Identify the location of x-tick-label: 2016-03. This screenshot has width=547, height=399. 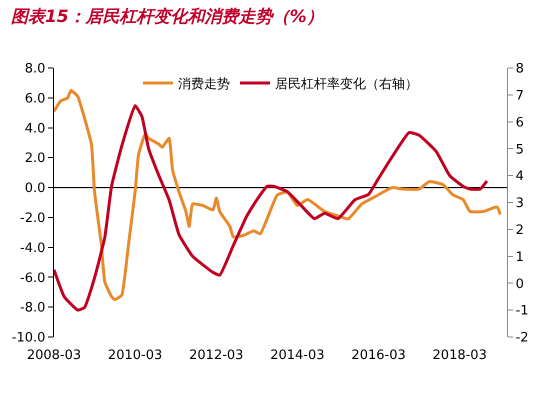
(378, 355).